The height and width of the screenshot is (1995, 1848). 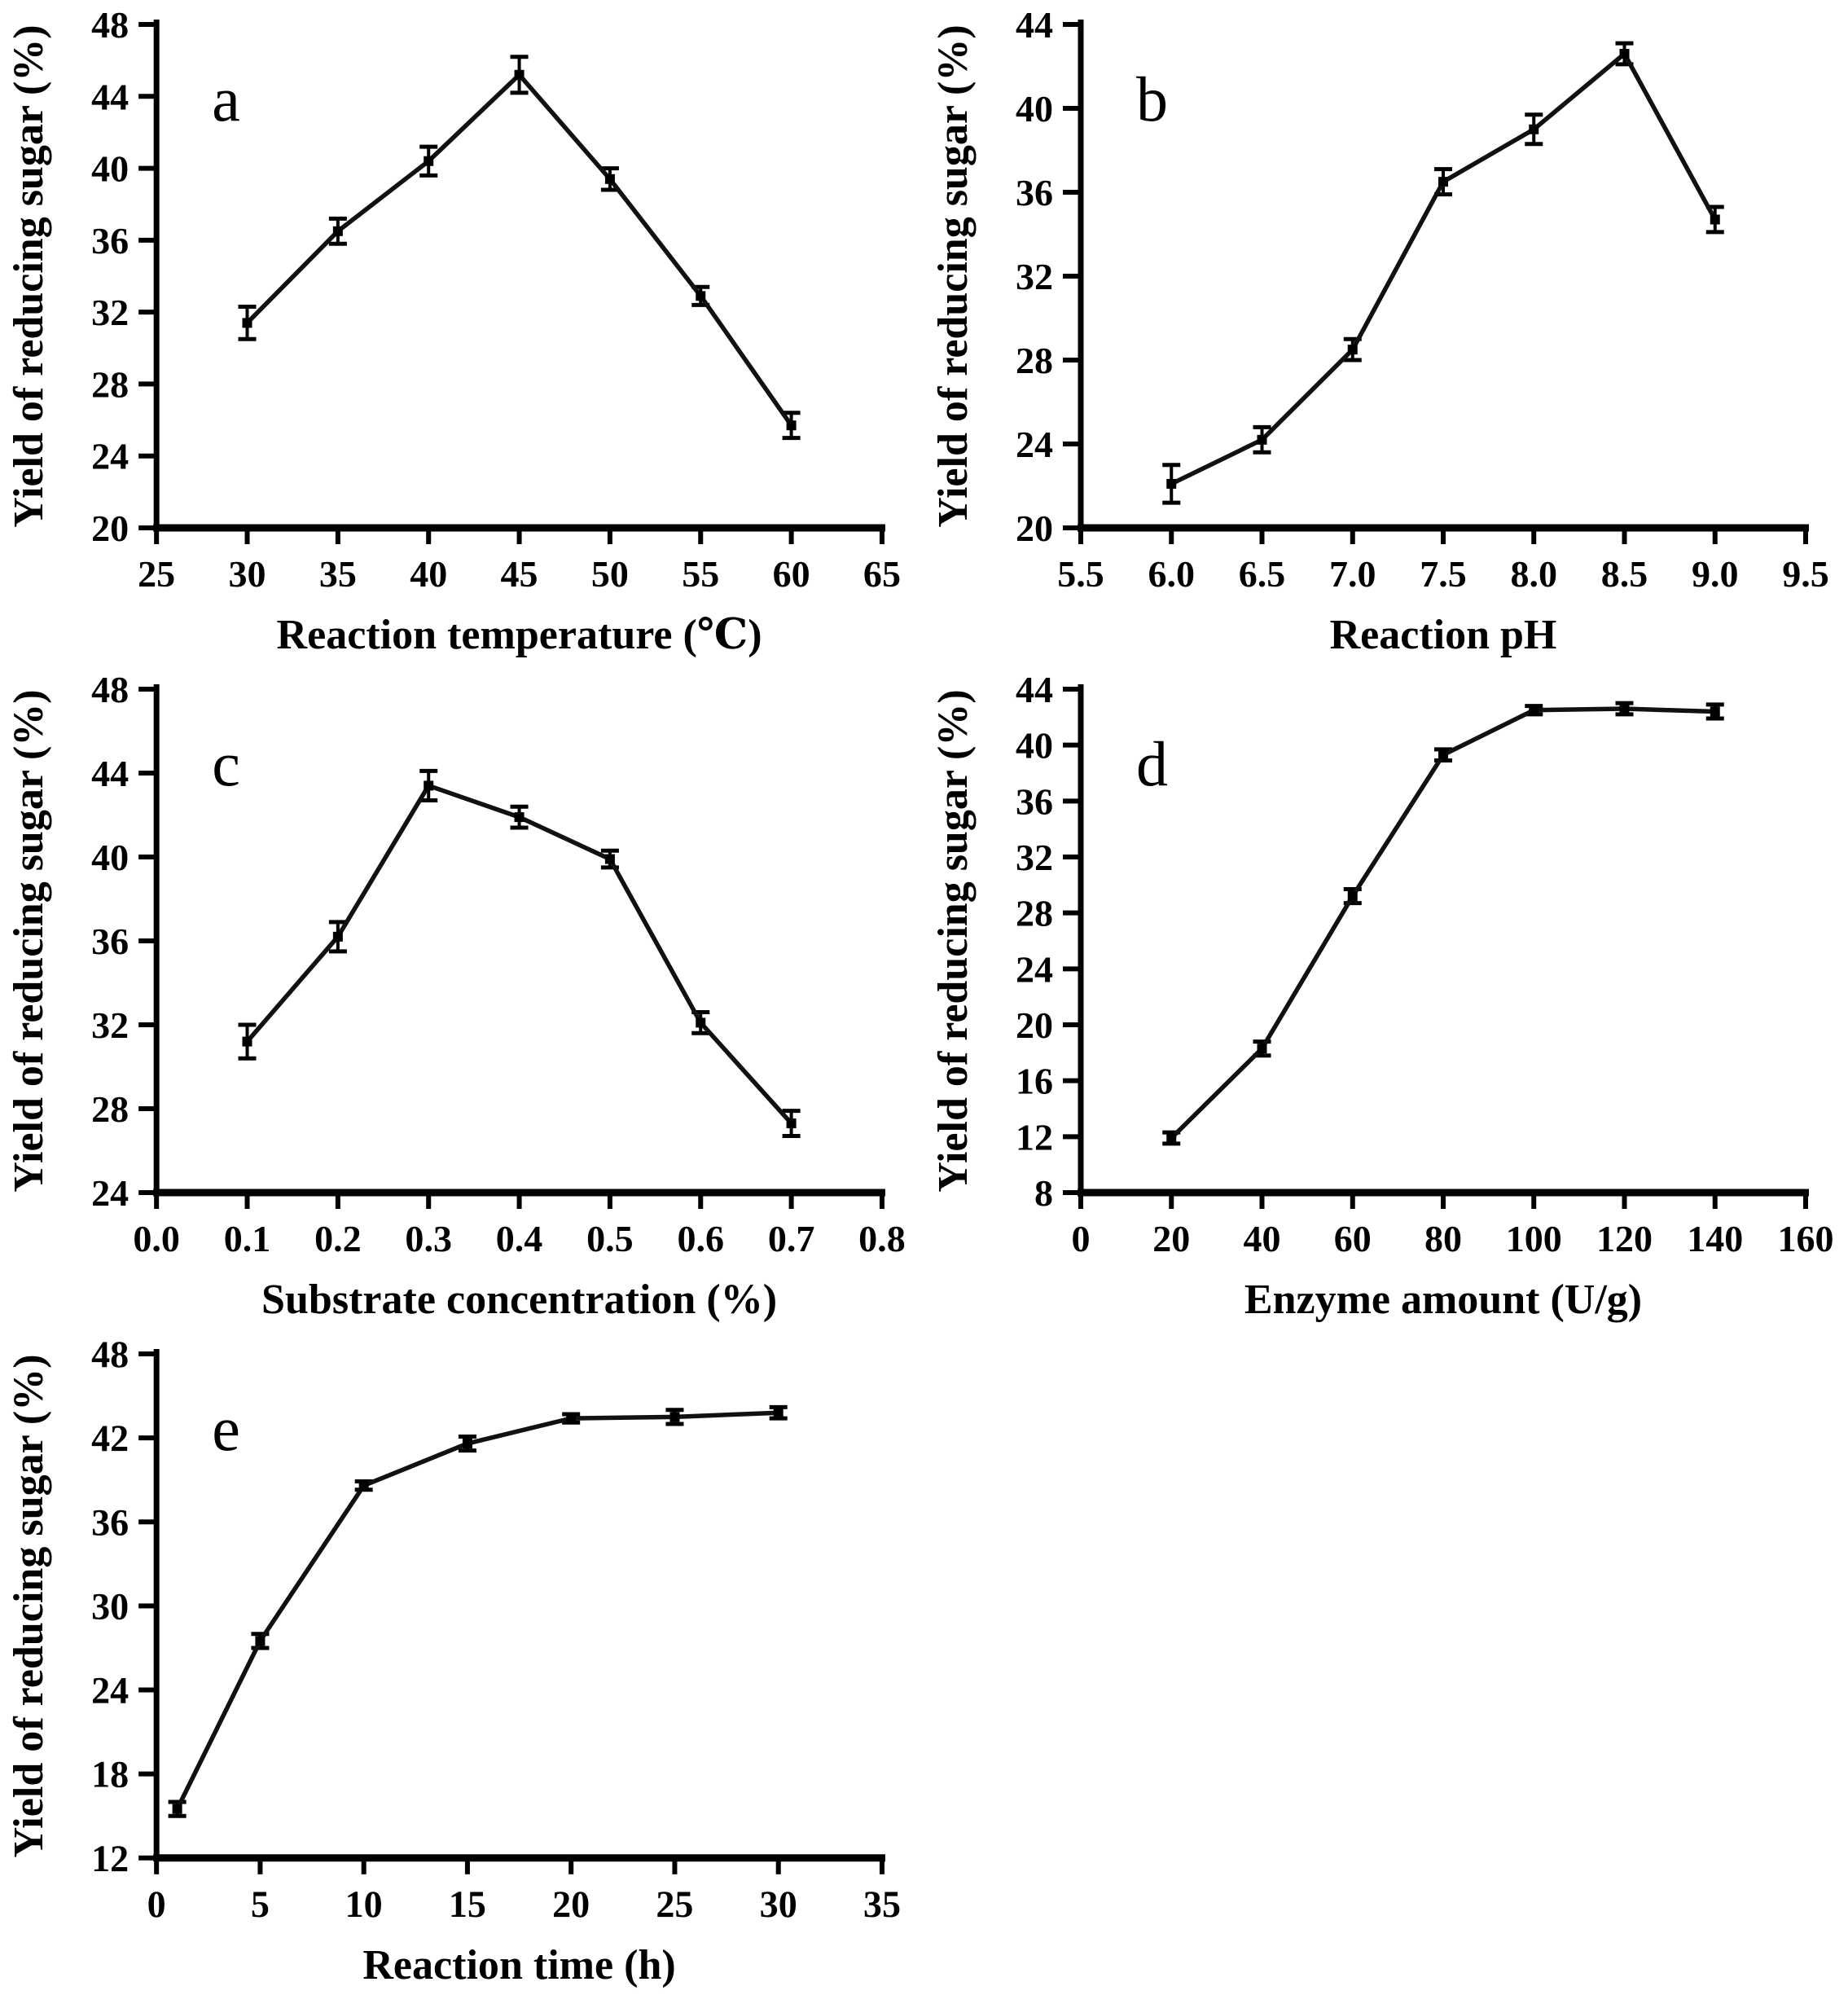 What do you see at coordinates (792, 574) in the screenshot?
I see `x-tick-label: 60` at bounding box center [792, 574].